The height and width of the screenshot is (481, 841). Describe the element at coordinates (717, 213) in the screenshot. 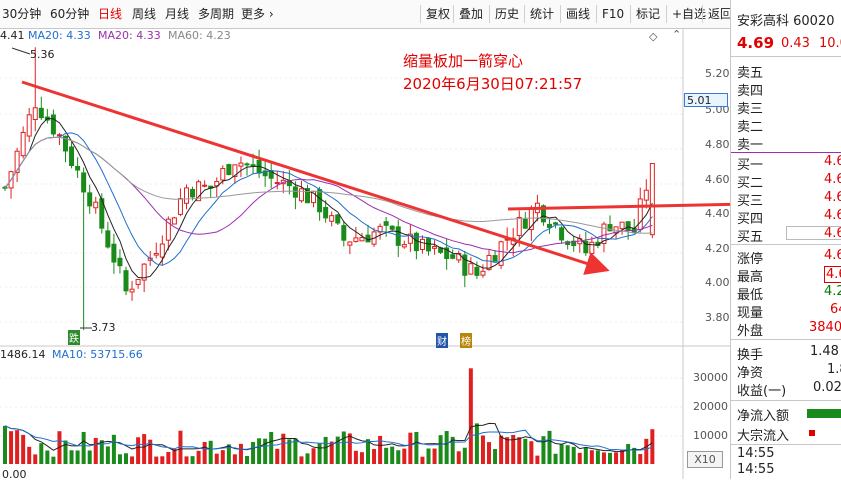

I see `price-tick: 4.40` at that location.